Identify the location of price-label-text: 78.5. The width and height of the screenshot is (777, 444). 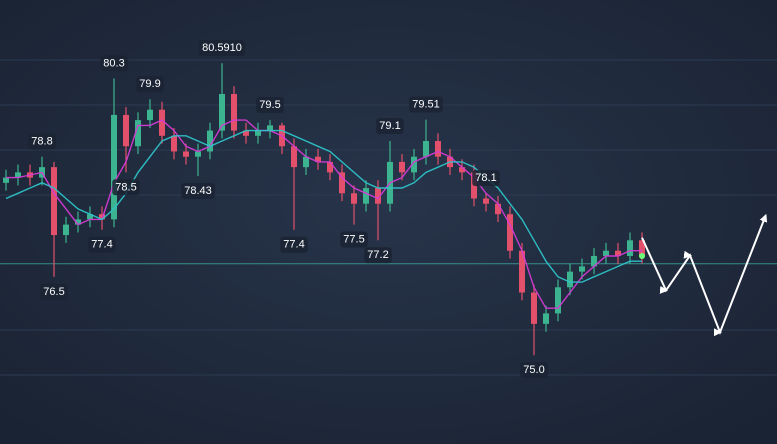
(125, 187).